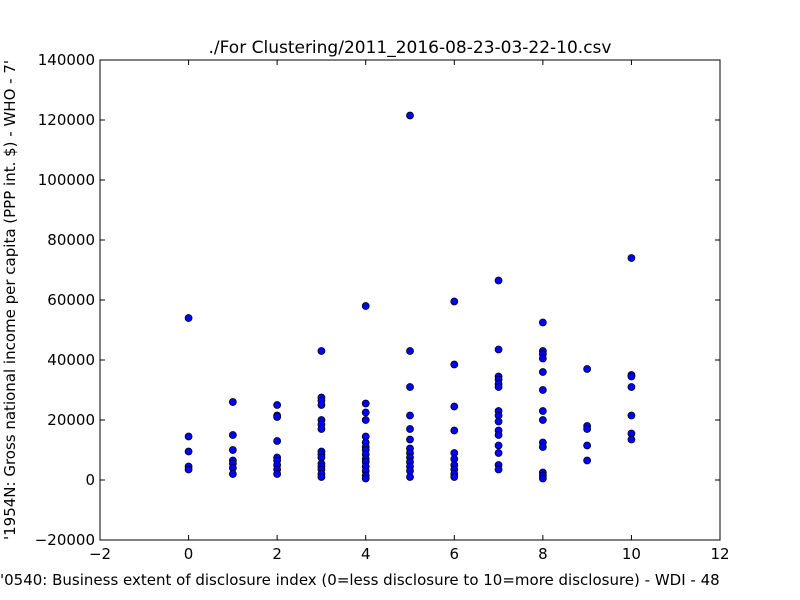  What do you see at coordinates (631, 554) in the screenshot?
I see `x-tick-label: 10` at bounding box center [631, 554].